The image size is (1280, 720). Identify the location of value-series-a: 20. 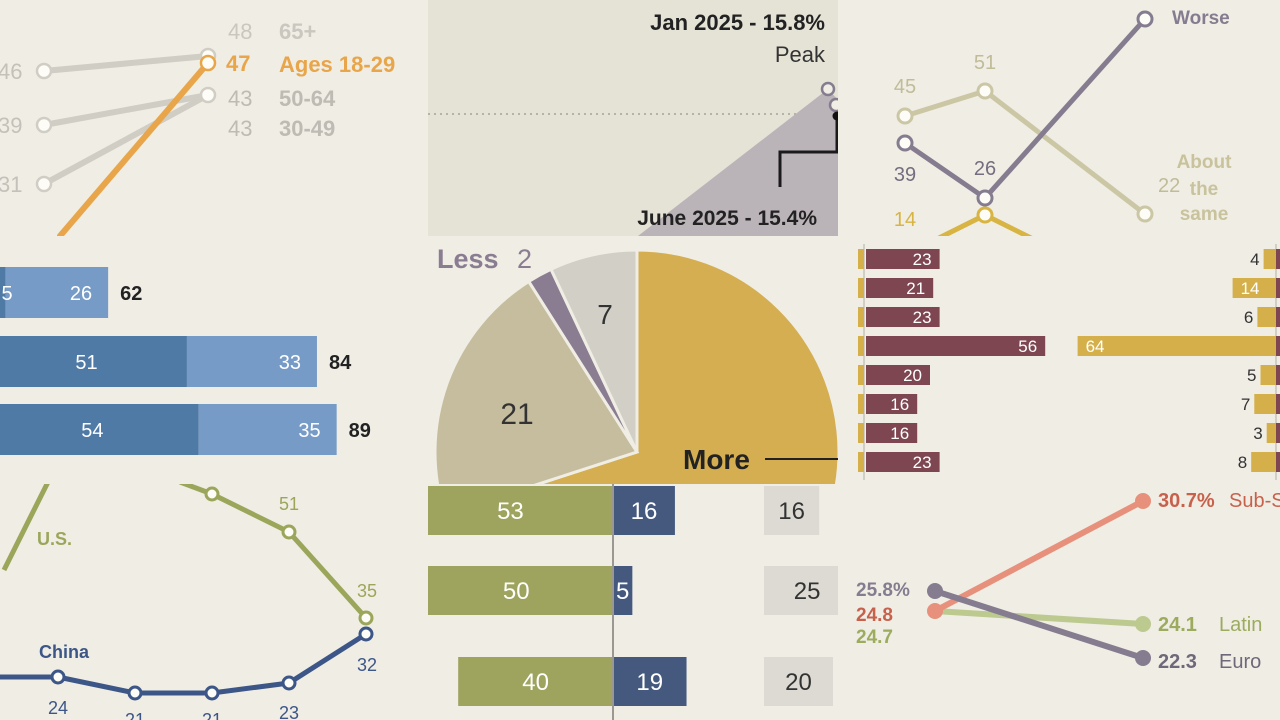
(912, 375).